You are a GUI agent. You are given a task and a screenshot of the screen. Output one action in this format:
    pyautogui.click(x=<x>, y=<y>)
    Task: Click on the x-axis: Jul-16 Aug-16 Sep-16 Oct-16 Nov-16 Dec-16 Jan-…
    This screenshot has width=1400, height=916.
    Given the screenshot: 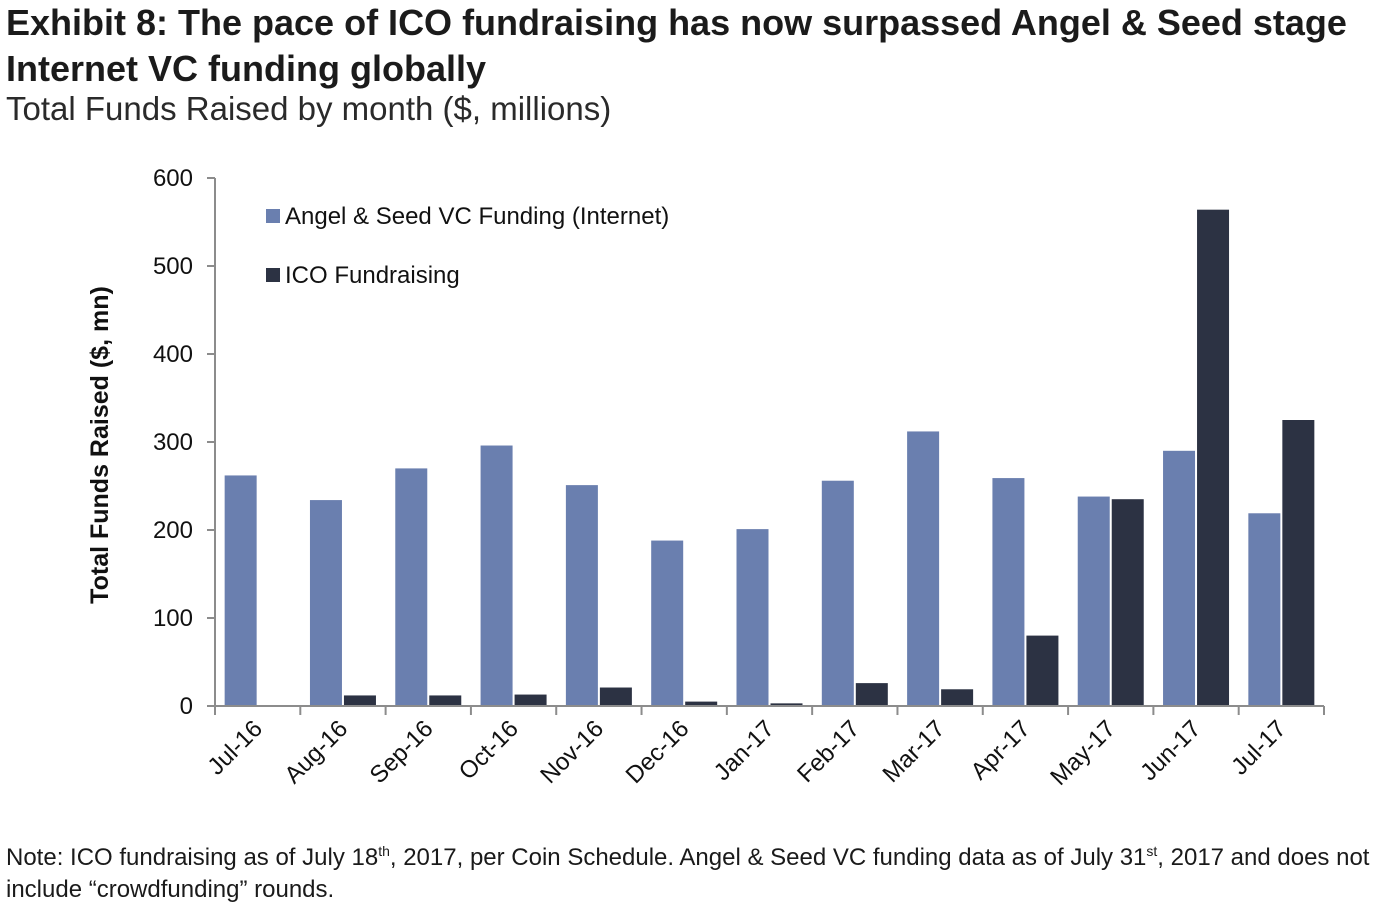 What is the action you would take?
    pyautogui.click(x=764, y=748)
    